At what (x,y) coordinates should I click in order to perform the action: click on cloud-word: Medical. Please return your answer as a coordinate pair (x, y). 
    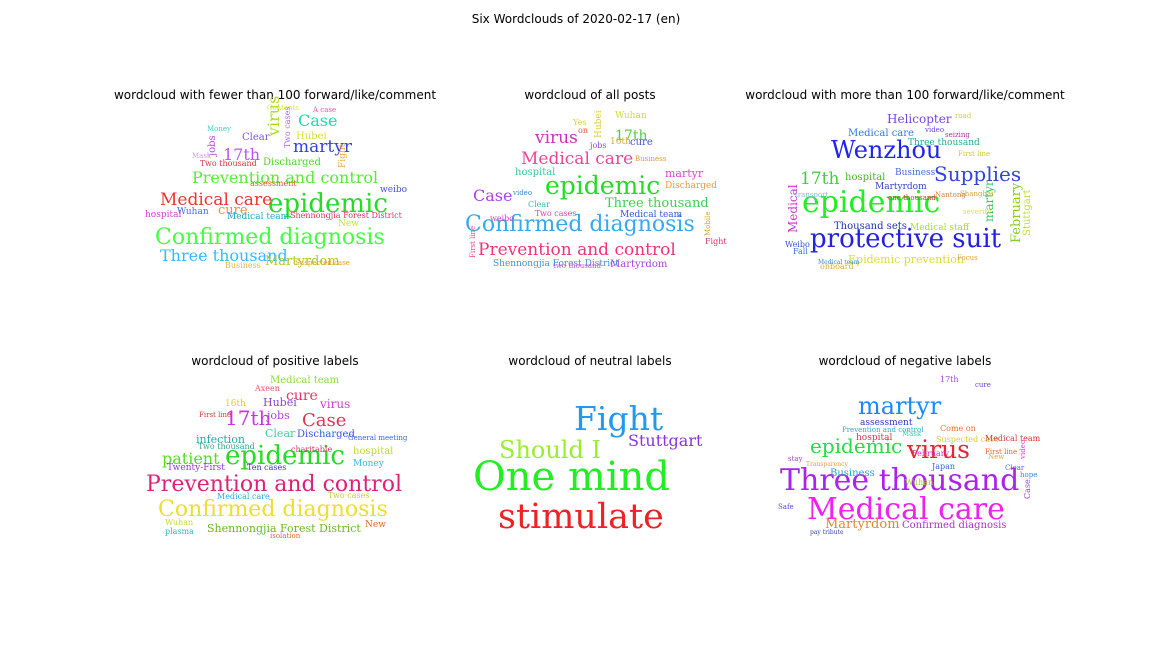
    Looking at the image, I should click on (793, 208).